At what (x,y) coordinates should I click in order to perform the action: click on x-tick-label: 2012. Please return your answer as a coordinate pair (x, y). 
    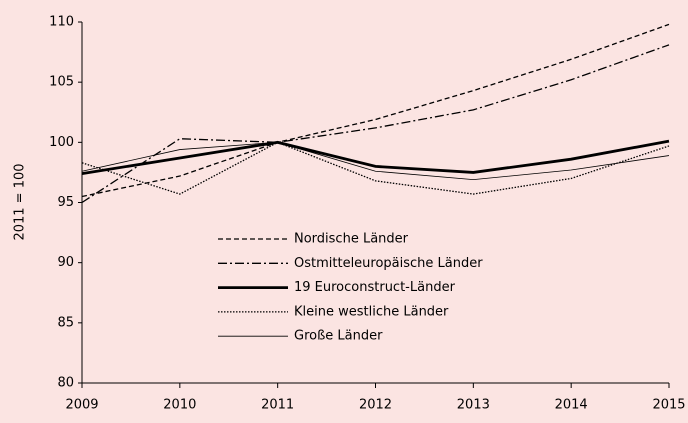
    Looking at the image, I should click on (375, 405).